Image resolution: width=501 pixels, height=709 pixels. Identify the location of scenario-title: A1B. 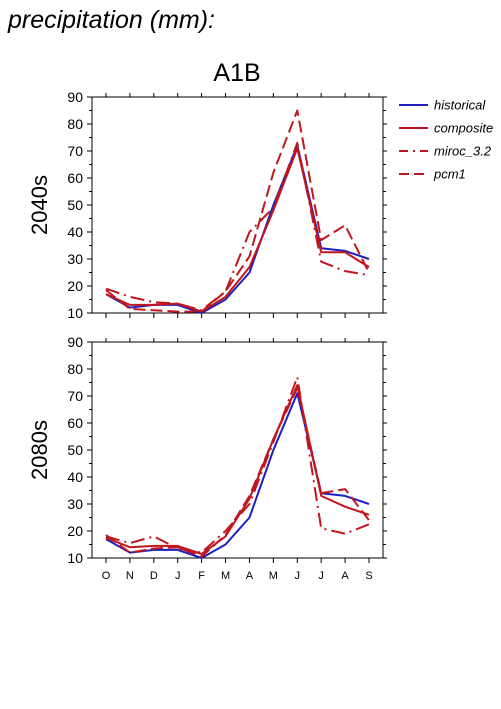
(236, 73).